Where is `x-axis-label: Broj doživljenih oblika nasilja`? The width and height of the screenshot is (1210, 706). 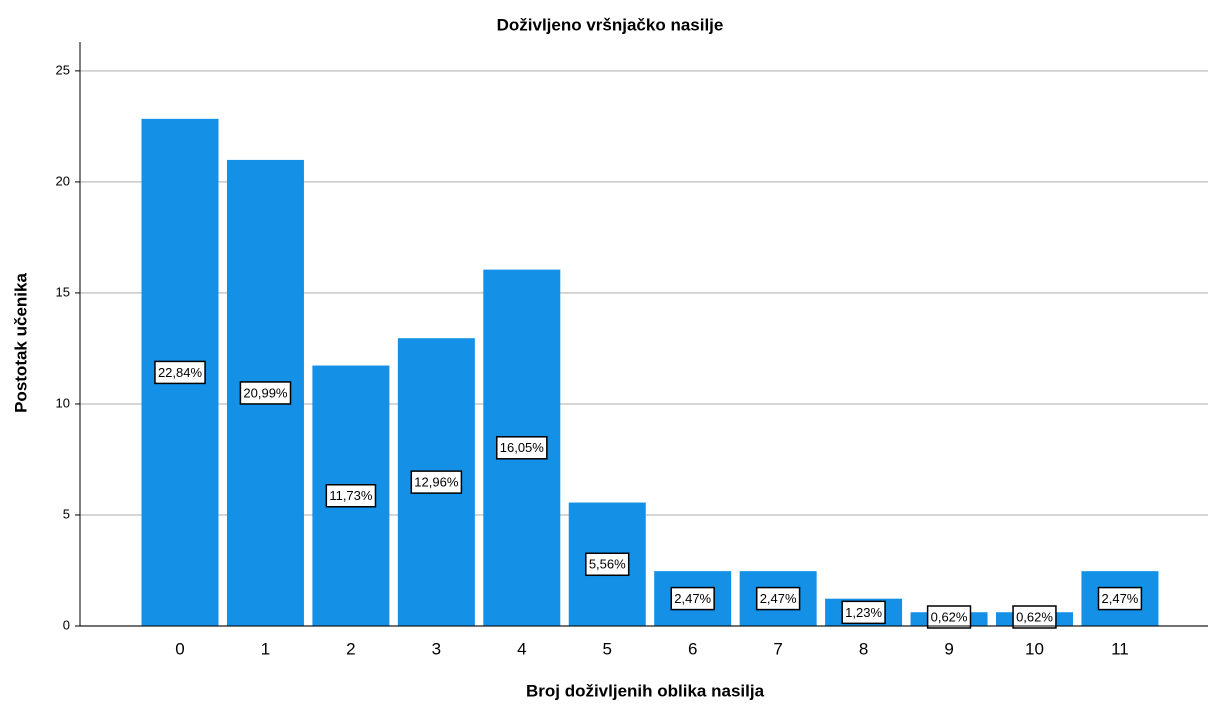
x-axis-label: Broj doživljenih oblika nasilja is located at coordinates (645, 690).